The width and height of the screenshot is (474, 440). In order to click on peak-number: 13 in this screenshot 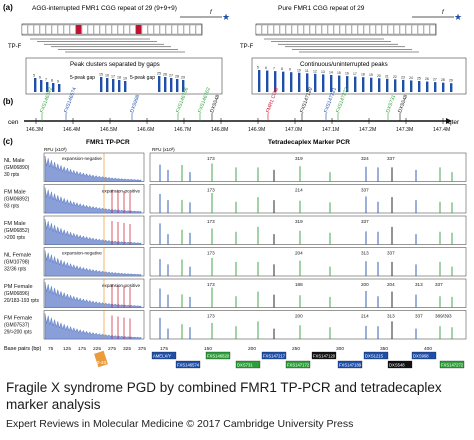, I will do `click(323, 72)`.